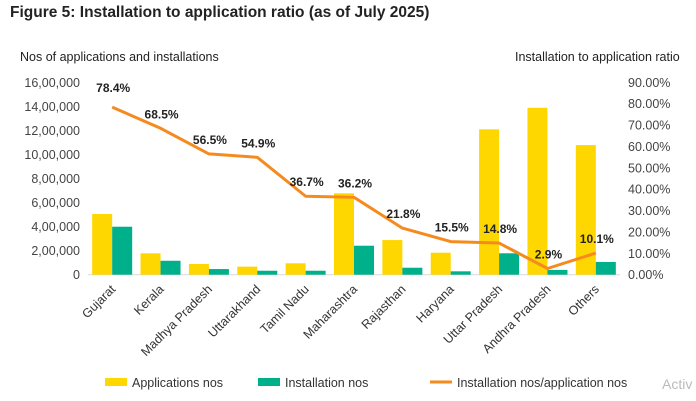 The height and width of the screenshot is (401, 696). Describe the element at coordinates (55, 203) in the screenshot. I see `left-tick-label: 6,00,000` at that location.